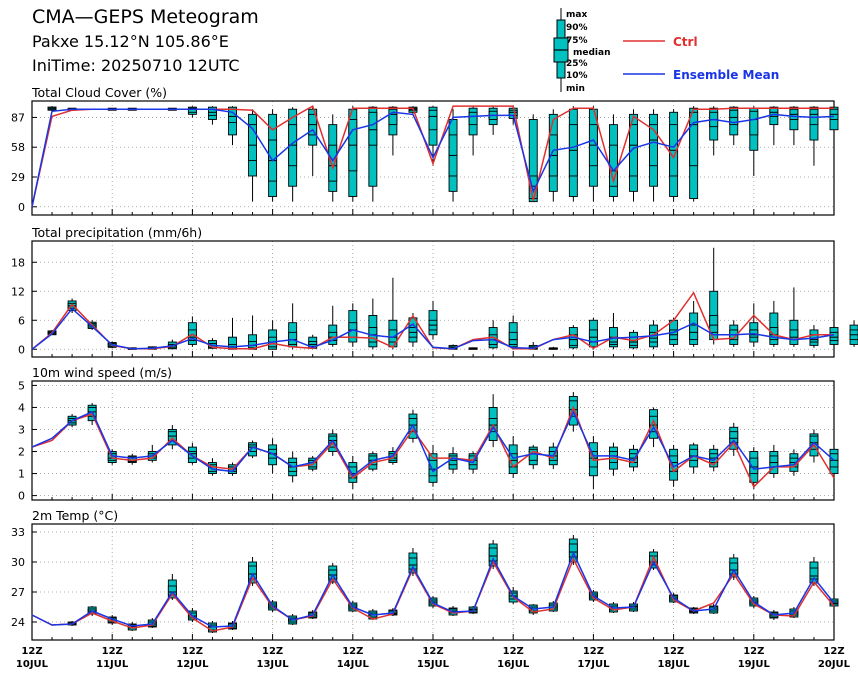  I want to click on y-tick-label: 29, so click(18, 177).